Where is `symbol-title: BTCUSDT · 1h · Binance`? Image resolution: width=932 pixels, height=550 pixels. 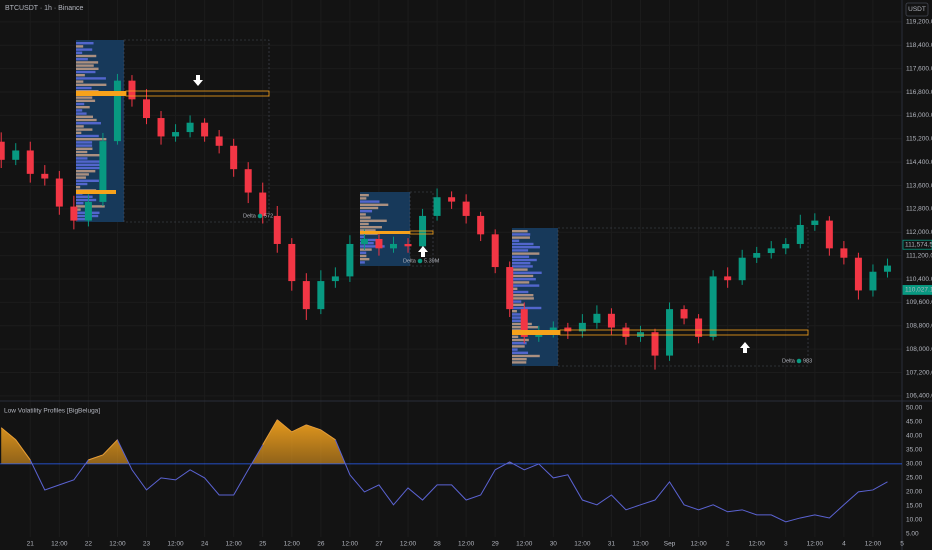
symbol-title: BTCUSDT · 1h · Binance is located at coordinates (44, 8).